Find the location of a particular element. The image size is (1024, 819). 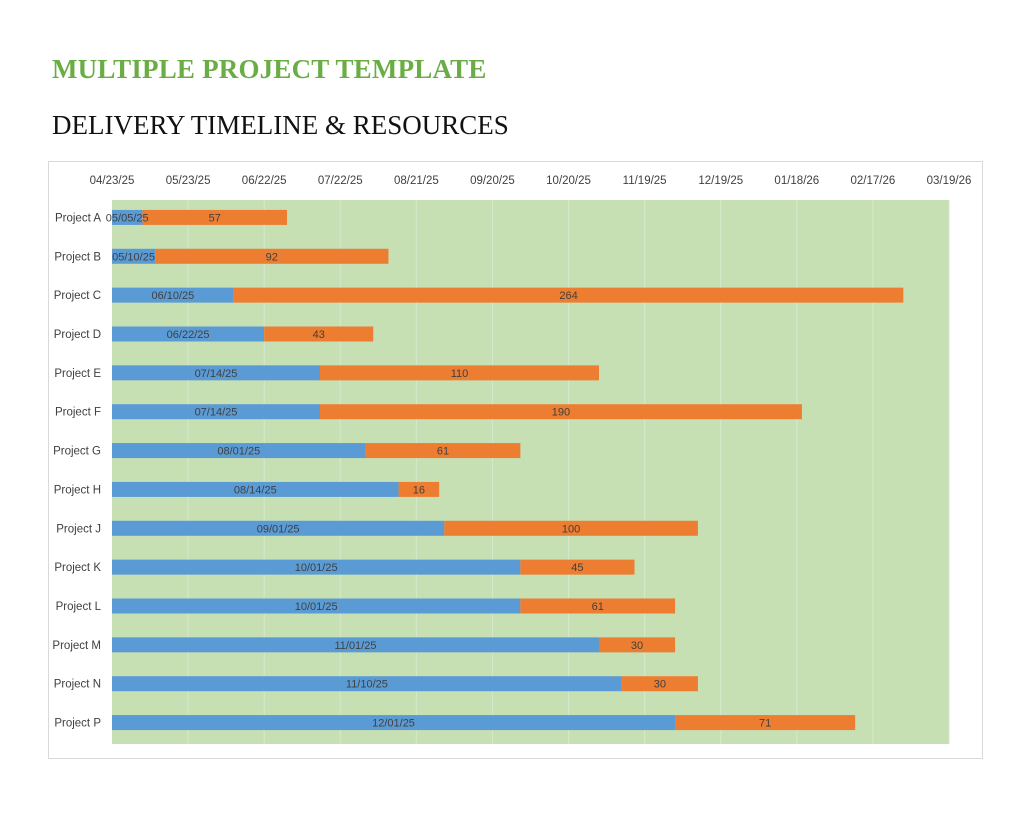

page-title: MULTIPLE PROJECT TEMPLATE is located at coordinates (269, 69).